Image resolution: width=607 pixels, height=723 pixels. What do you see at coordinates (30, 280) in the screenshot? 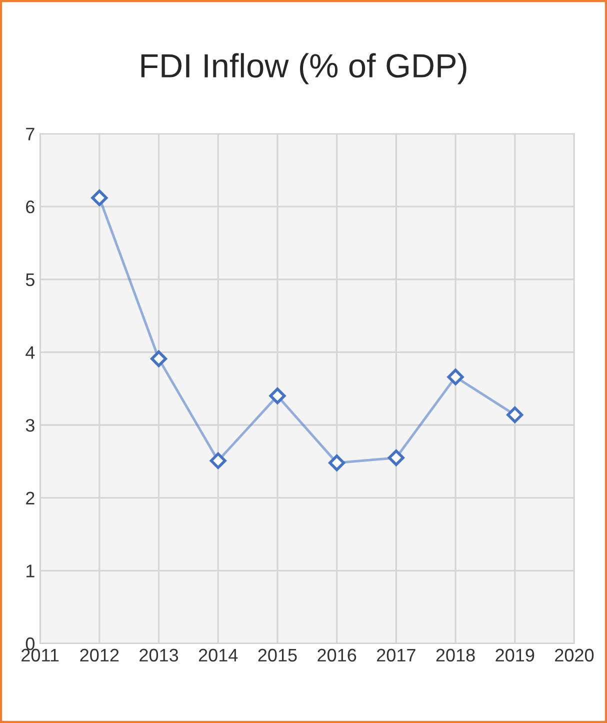
I see `y-tick-label: 5` at bounding box center [30, 280].